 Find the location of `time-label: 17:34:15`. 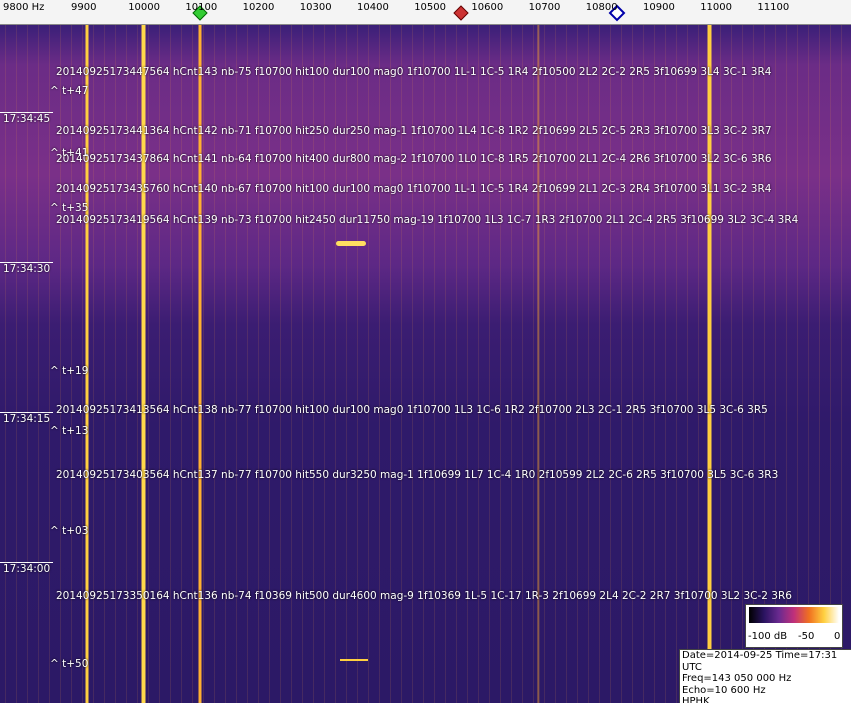

time-label: 17:34:15 is located at coordinates (27, 418).